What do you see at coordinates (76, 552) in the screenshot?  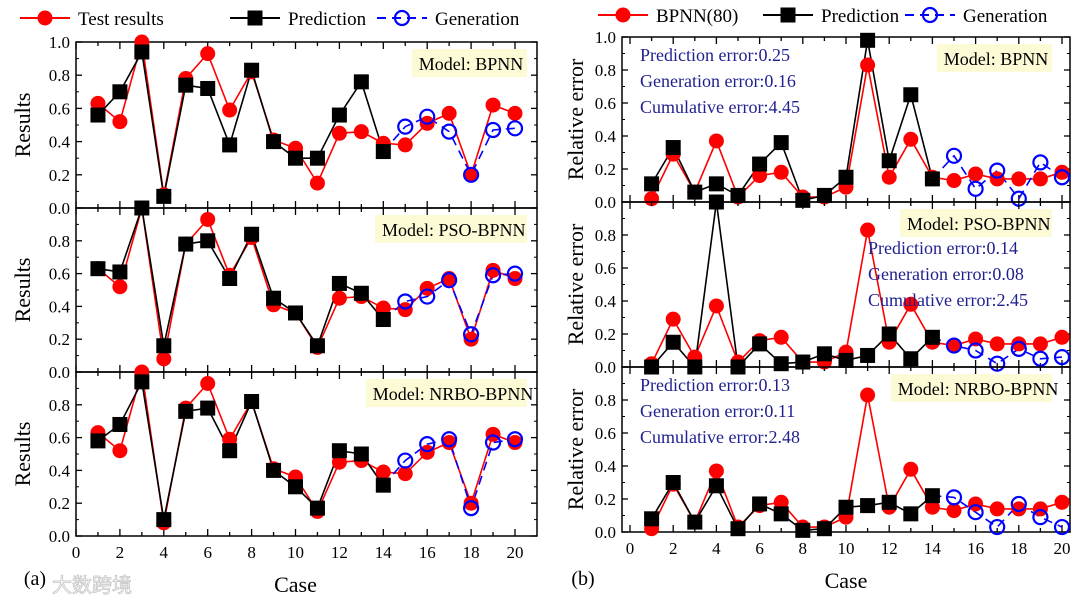 I see `x-tick-label: 0` at bounding box center [76, 552].